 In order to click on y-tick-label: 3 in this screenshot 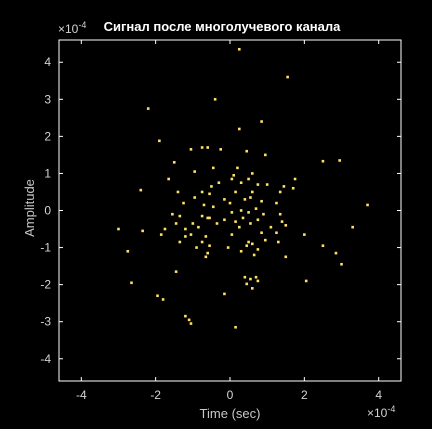, I will do `click(47, 99)`.